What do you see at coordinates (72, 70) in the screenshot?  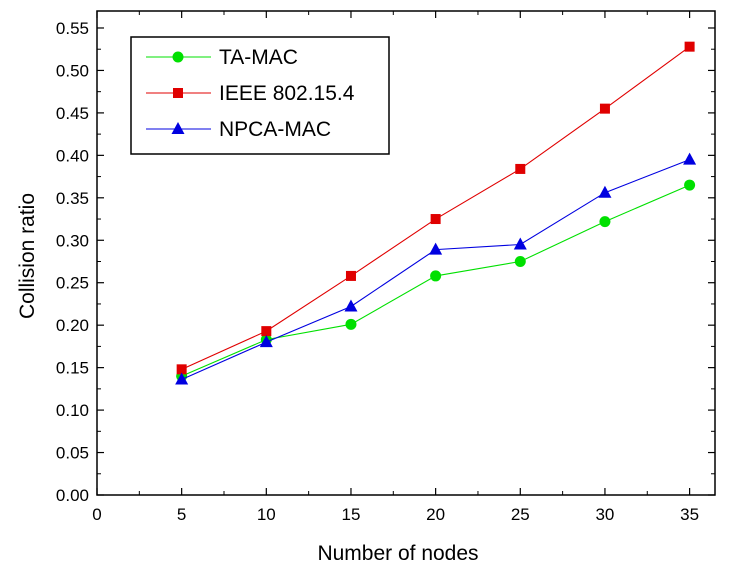 I see `y-tick-label: 0.50` at bounding box center [72, 70].